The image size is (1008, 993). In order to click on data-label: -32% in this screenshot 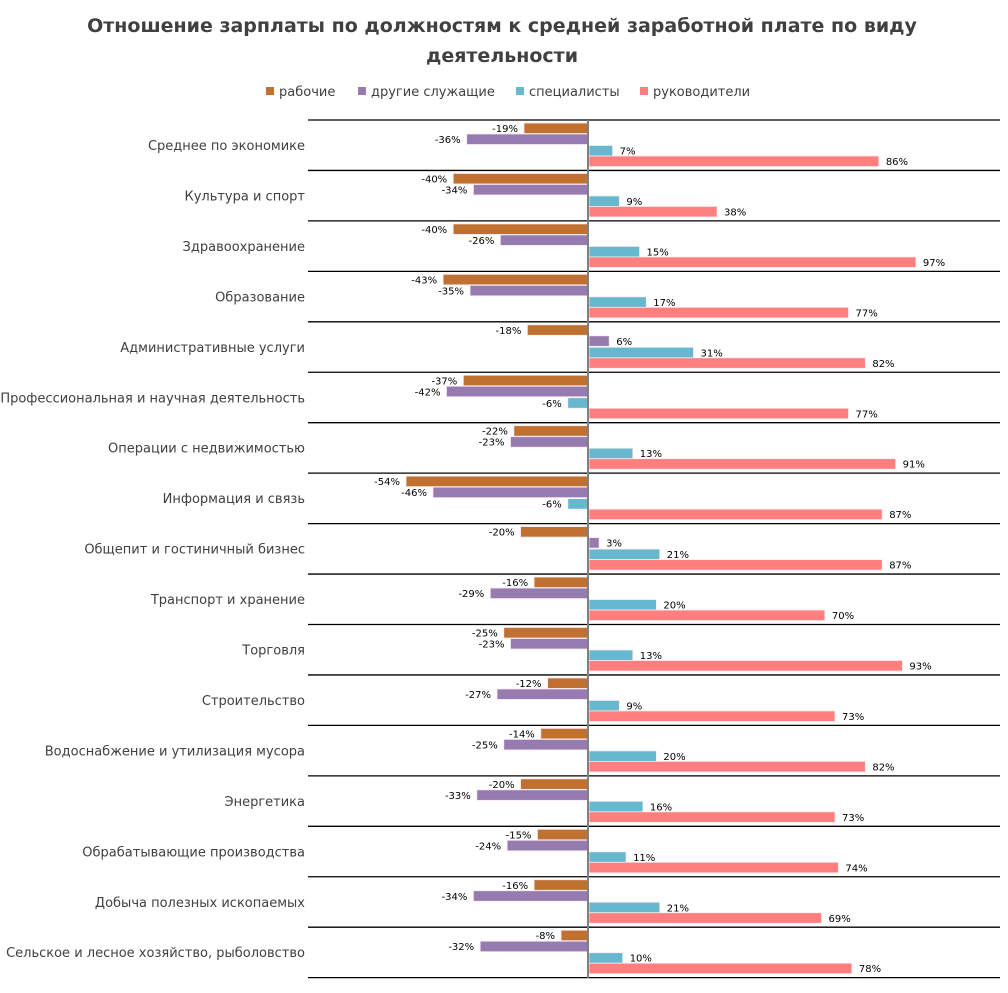, I will do `click(461, 947)`.